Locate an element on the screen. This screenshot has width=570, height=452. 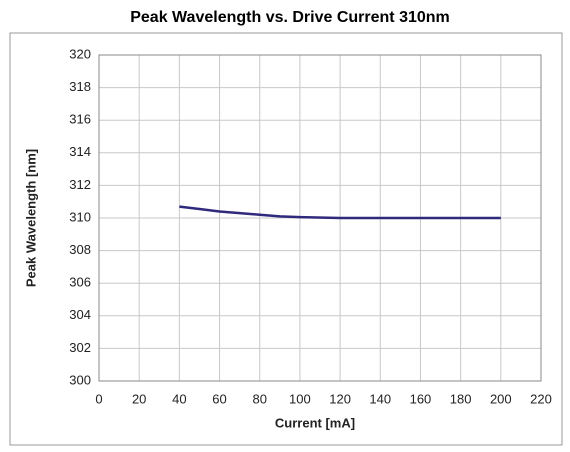
x-axis-label: Current [mA] is located at coordinates (315, 422).